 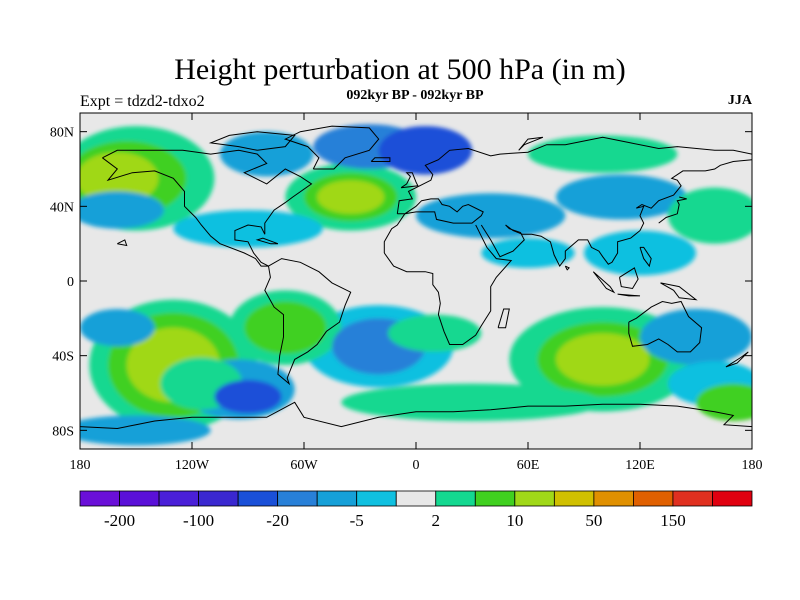 What do you see at coordinates (514, 520) in the screenshot?
I see `colorbar-label: 10` at bounding box center [514, 520].